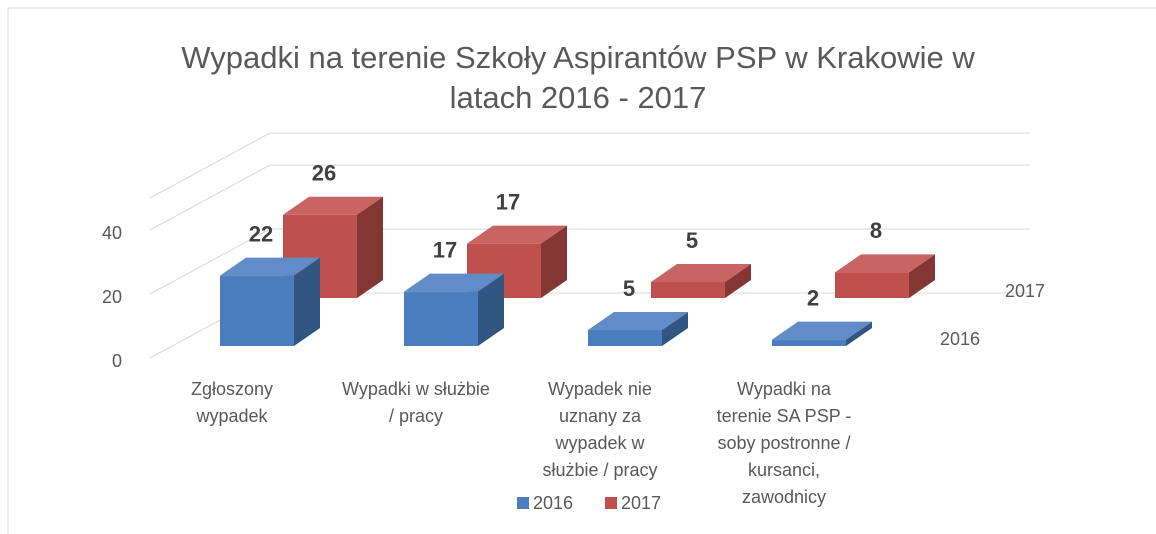 This screenshot has width=1156, height=534. Describe the element at coordinates (117, 361) in the screenshot. I see `y-tick-label: 0` at that location.